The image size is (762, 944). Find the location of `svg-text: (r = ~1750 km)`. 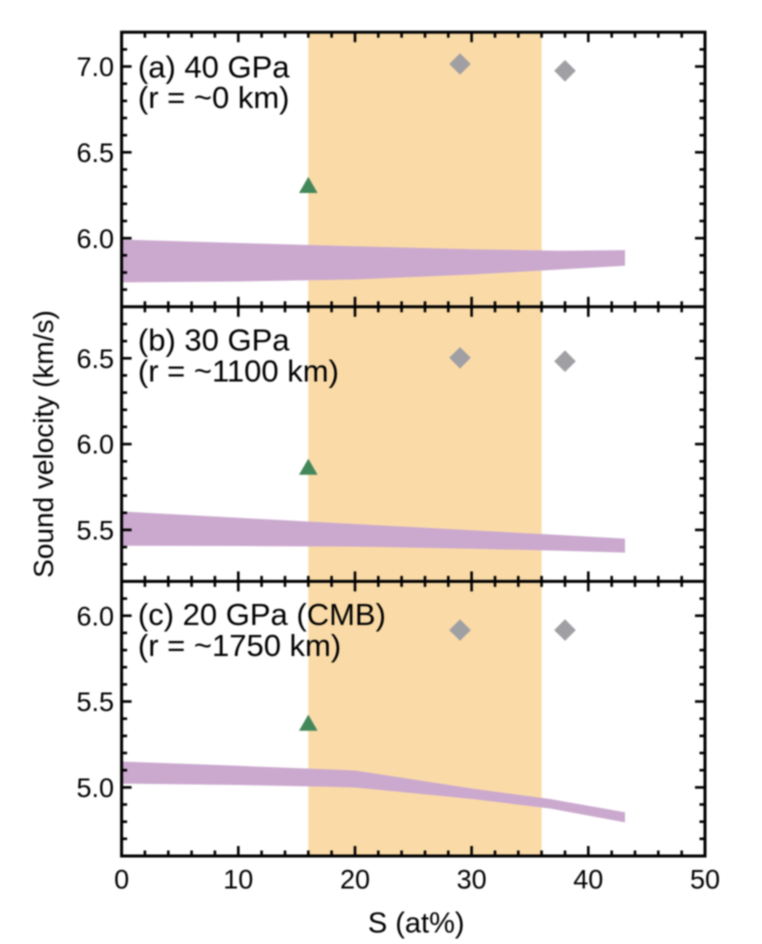

svg-text: (r = ~1750 km) is located at coordinates (239, 645).